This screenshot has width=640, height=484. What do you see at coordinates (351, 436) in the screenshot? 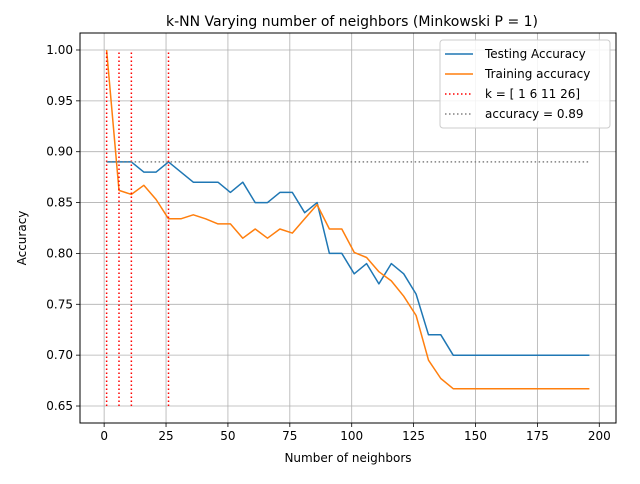
I see `x-tick-label: 100` at bounding box center [351, 436].